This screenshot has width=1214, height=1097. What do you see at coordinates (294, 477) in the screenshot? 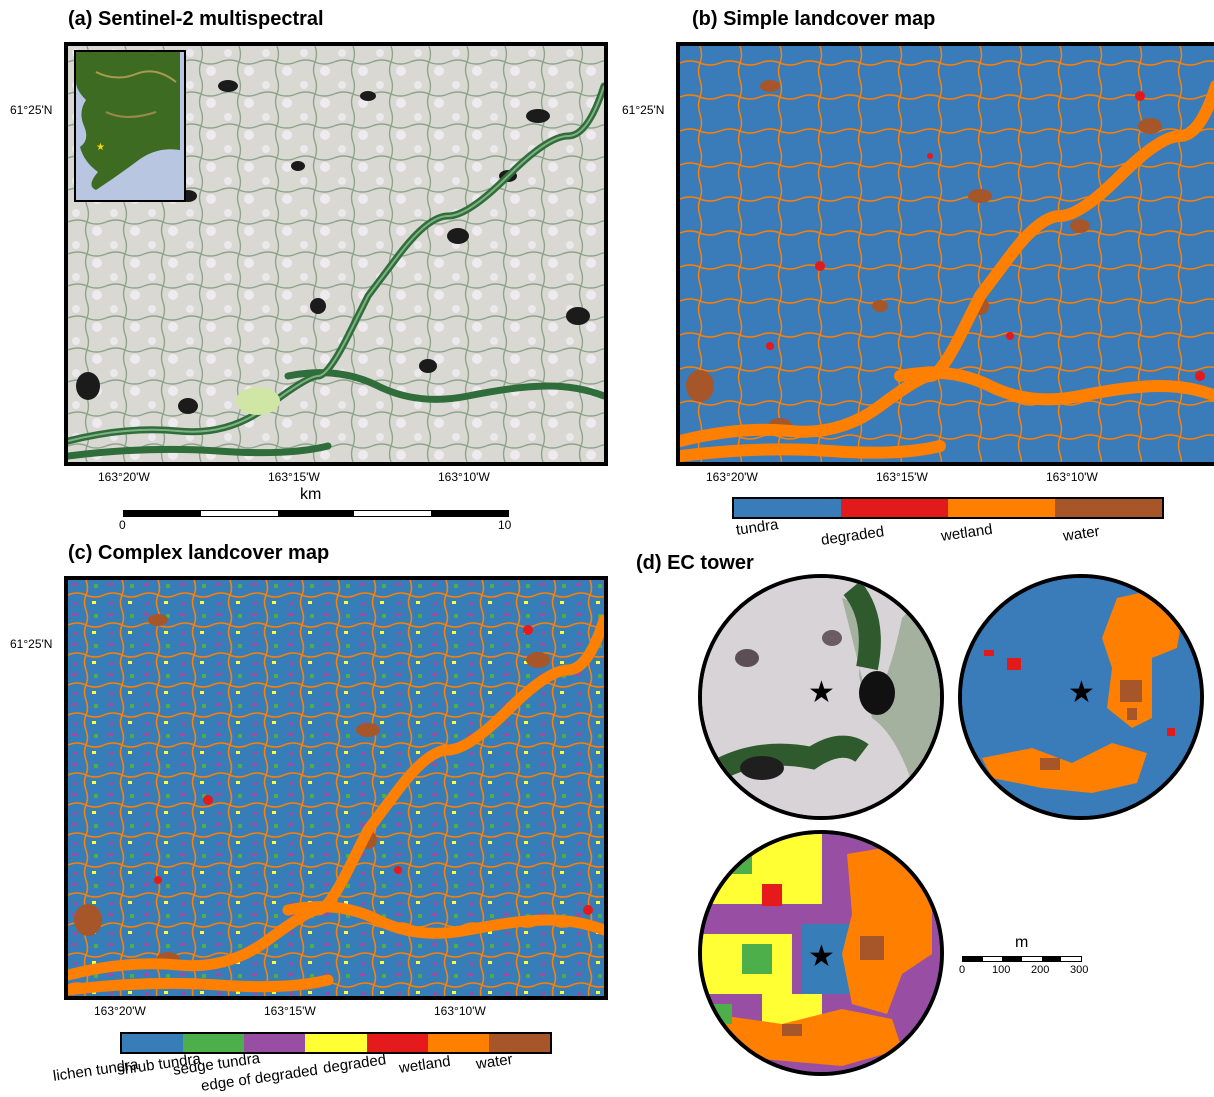
I see `panel-a-lon-label-2: 163°15'W` at bounding box center [294, 477].